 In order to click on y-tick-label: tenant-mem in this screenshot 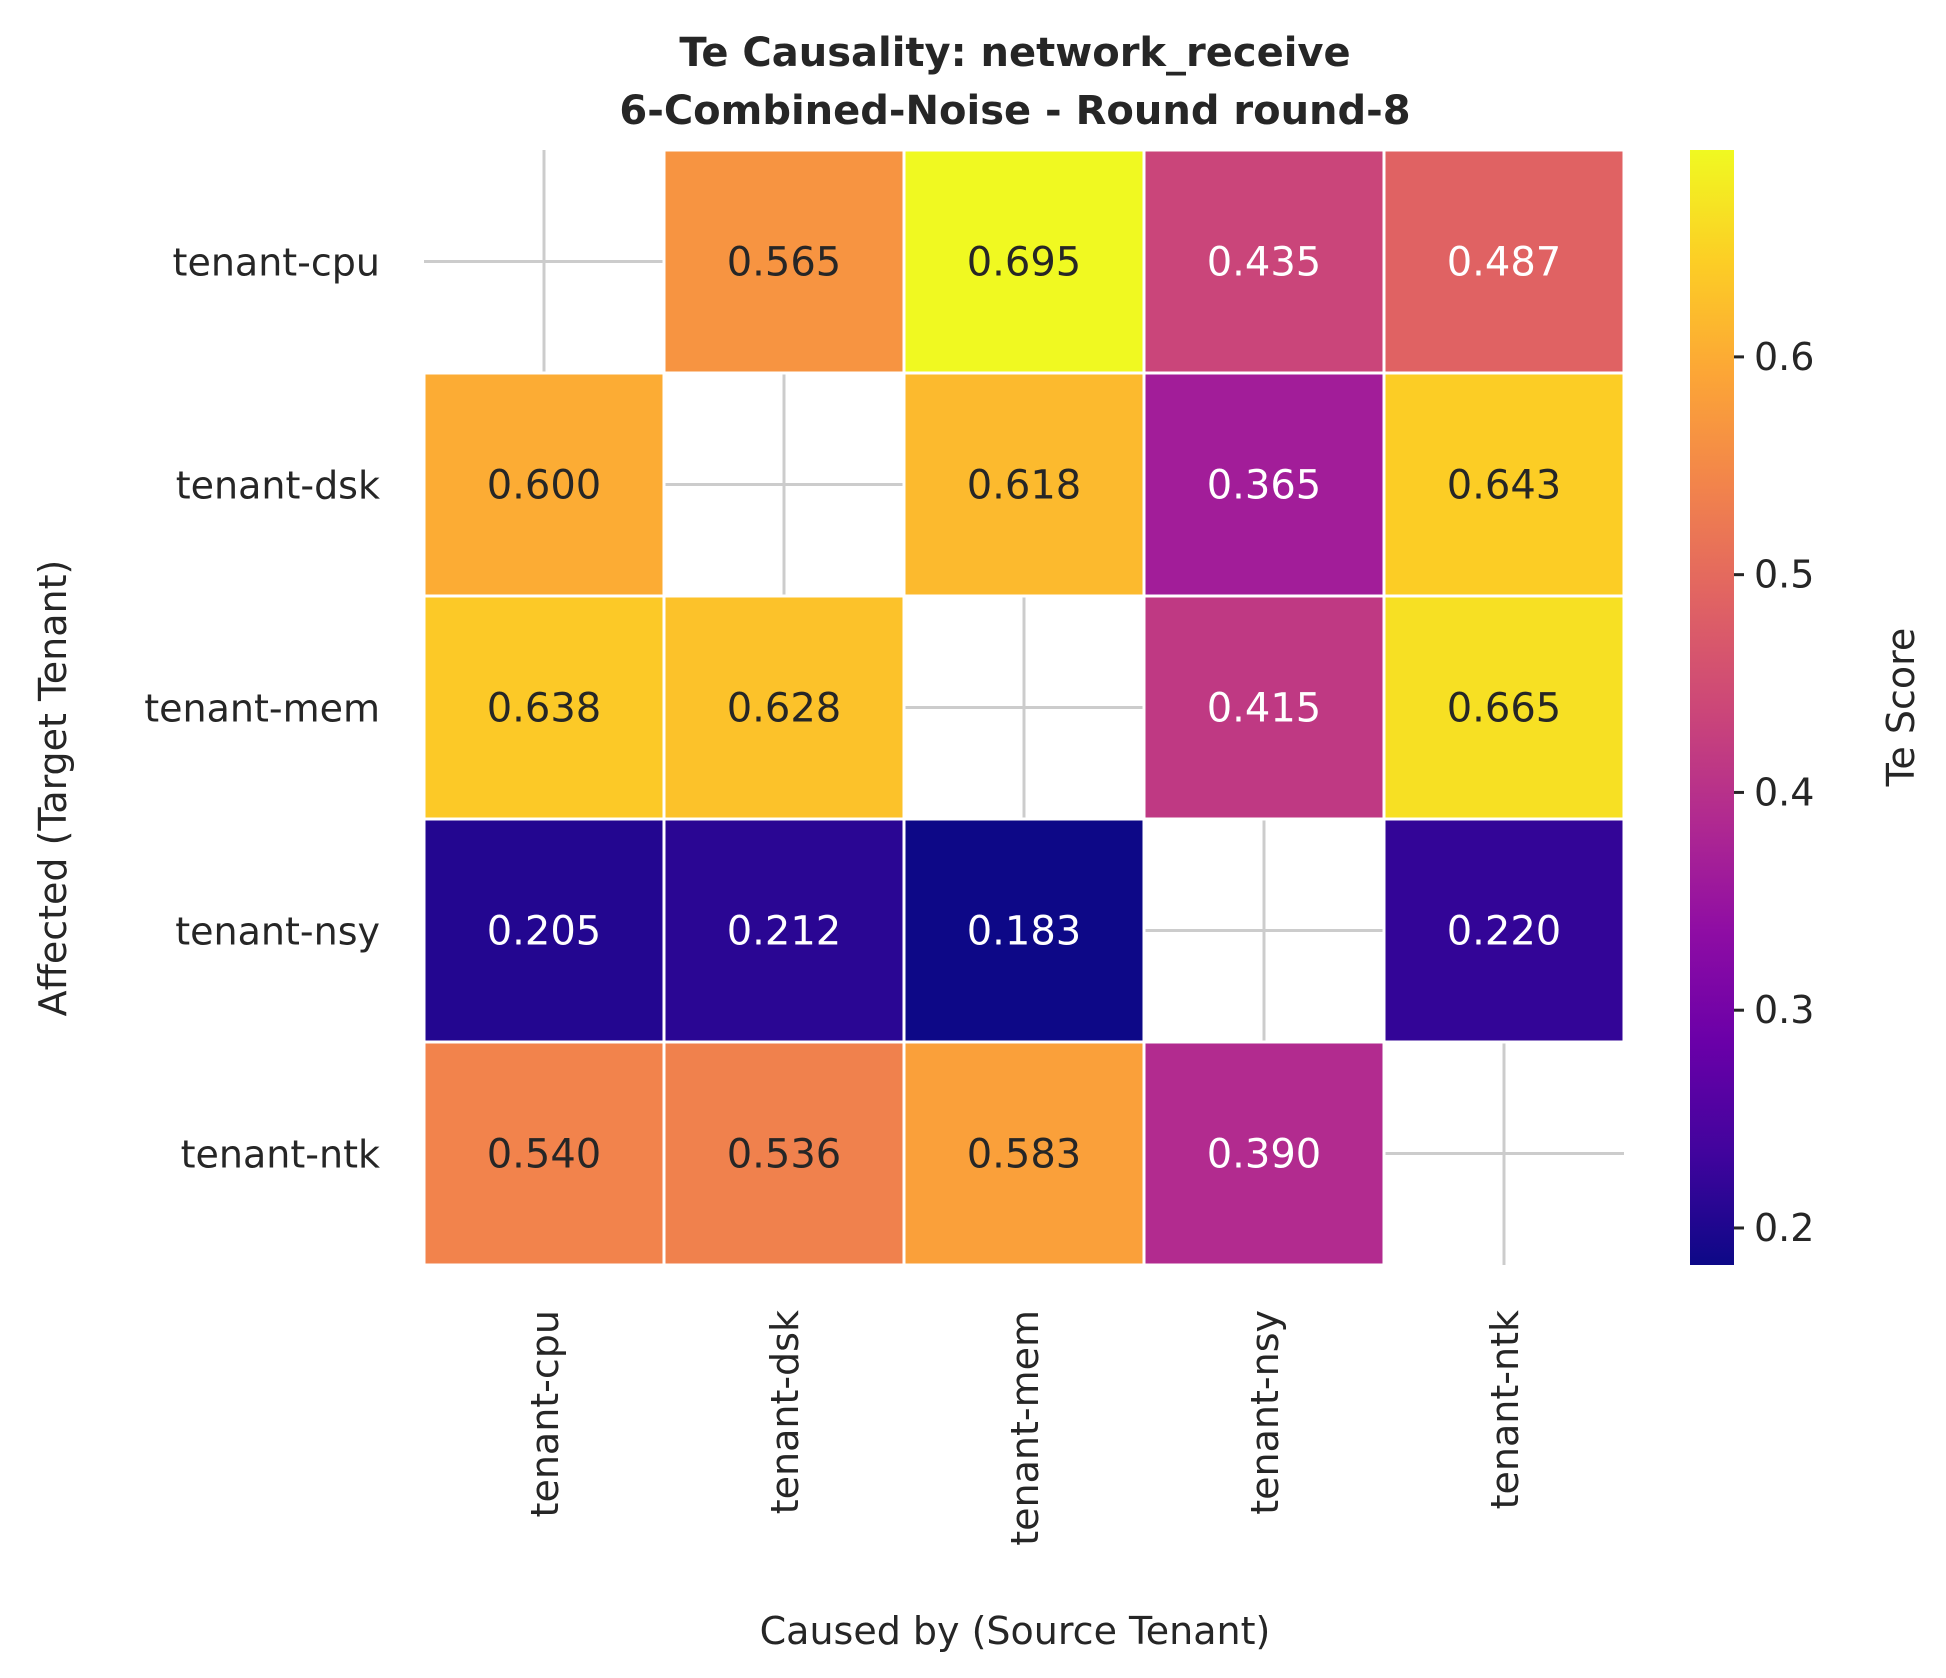, I will do `click(262, 709)`.